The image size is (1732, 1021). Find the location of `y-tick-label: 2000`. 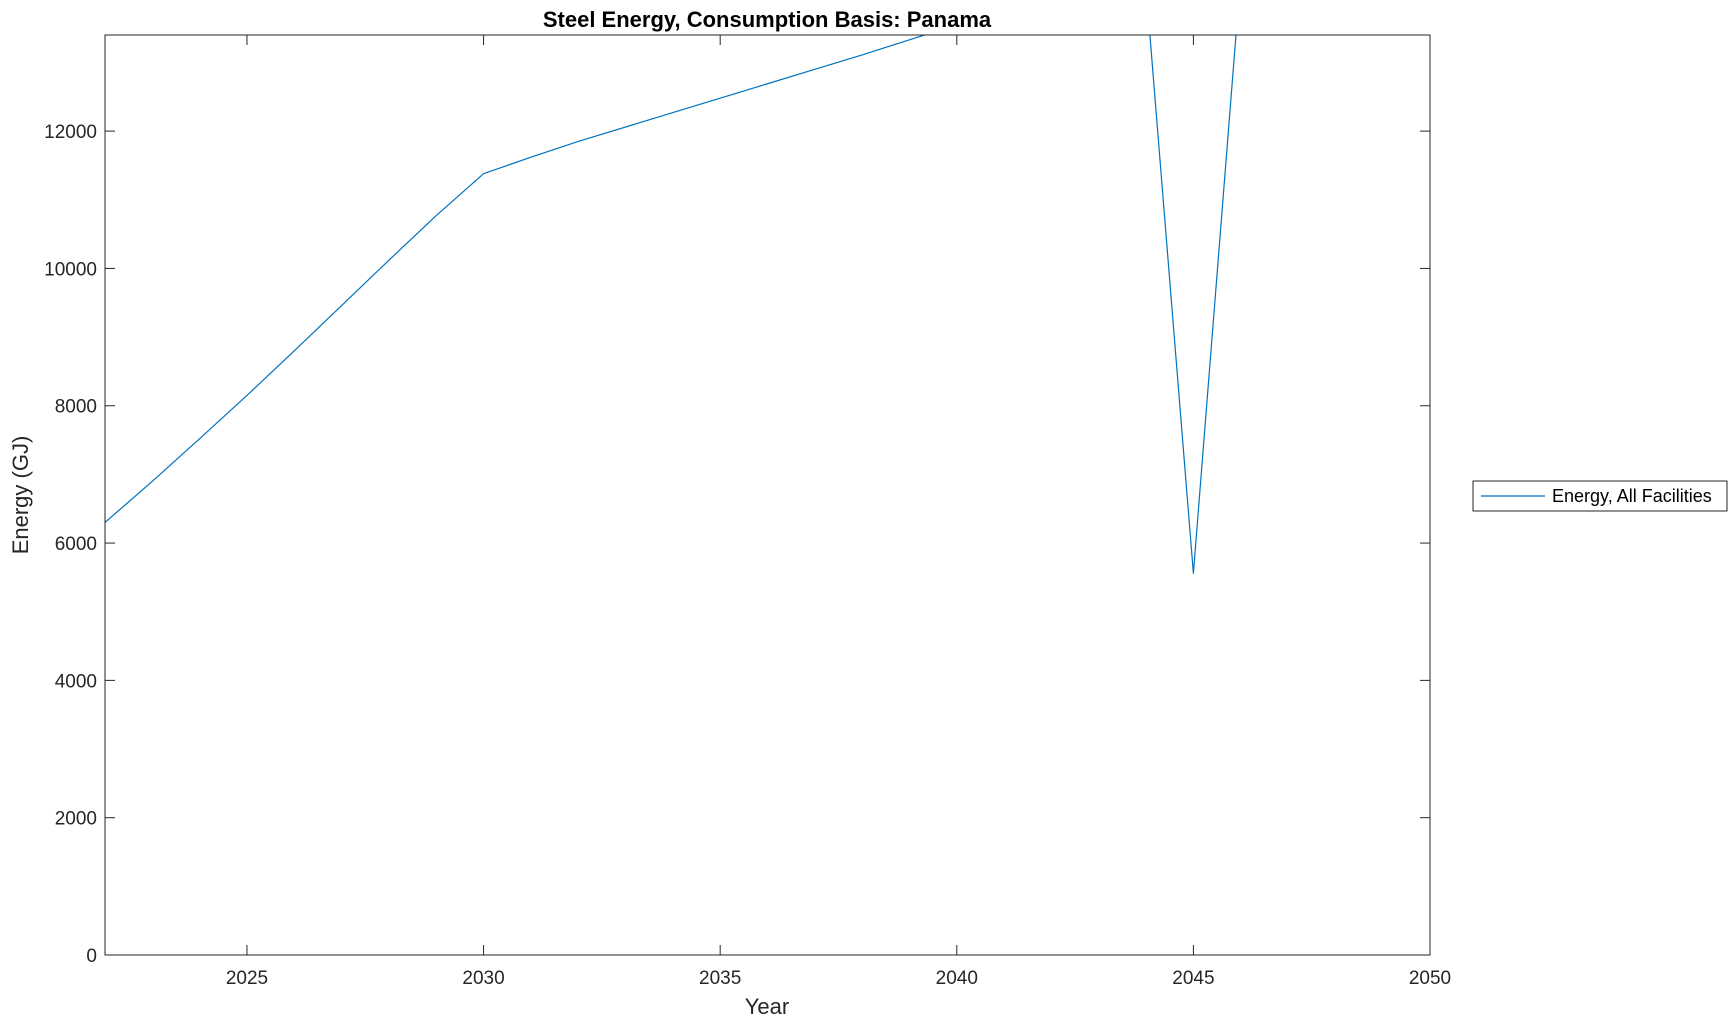

y-tick-label: 2000 is located at coordinates (76, 819).